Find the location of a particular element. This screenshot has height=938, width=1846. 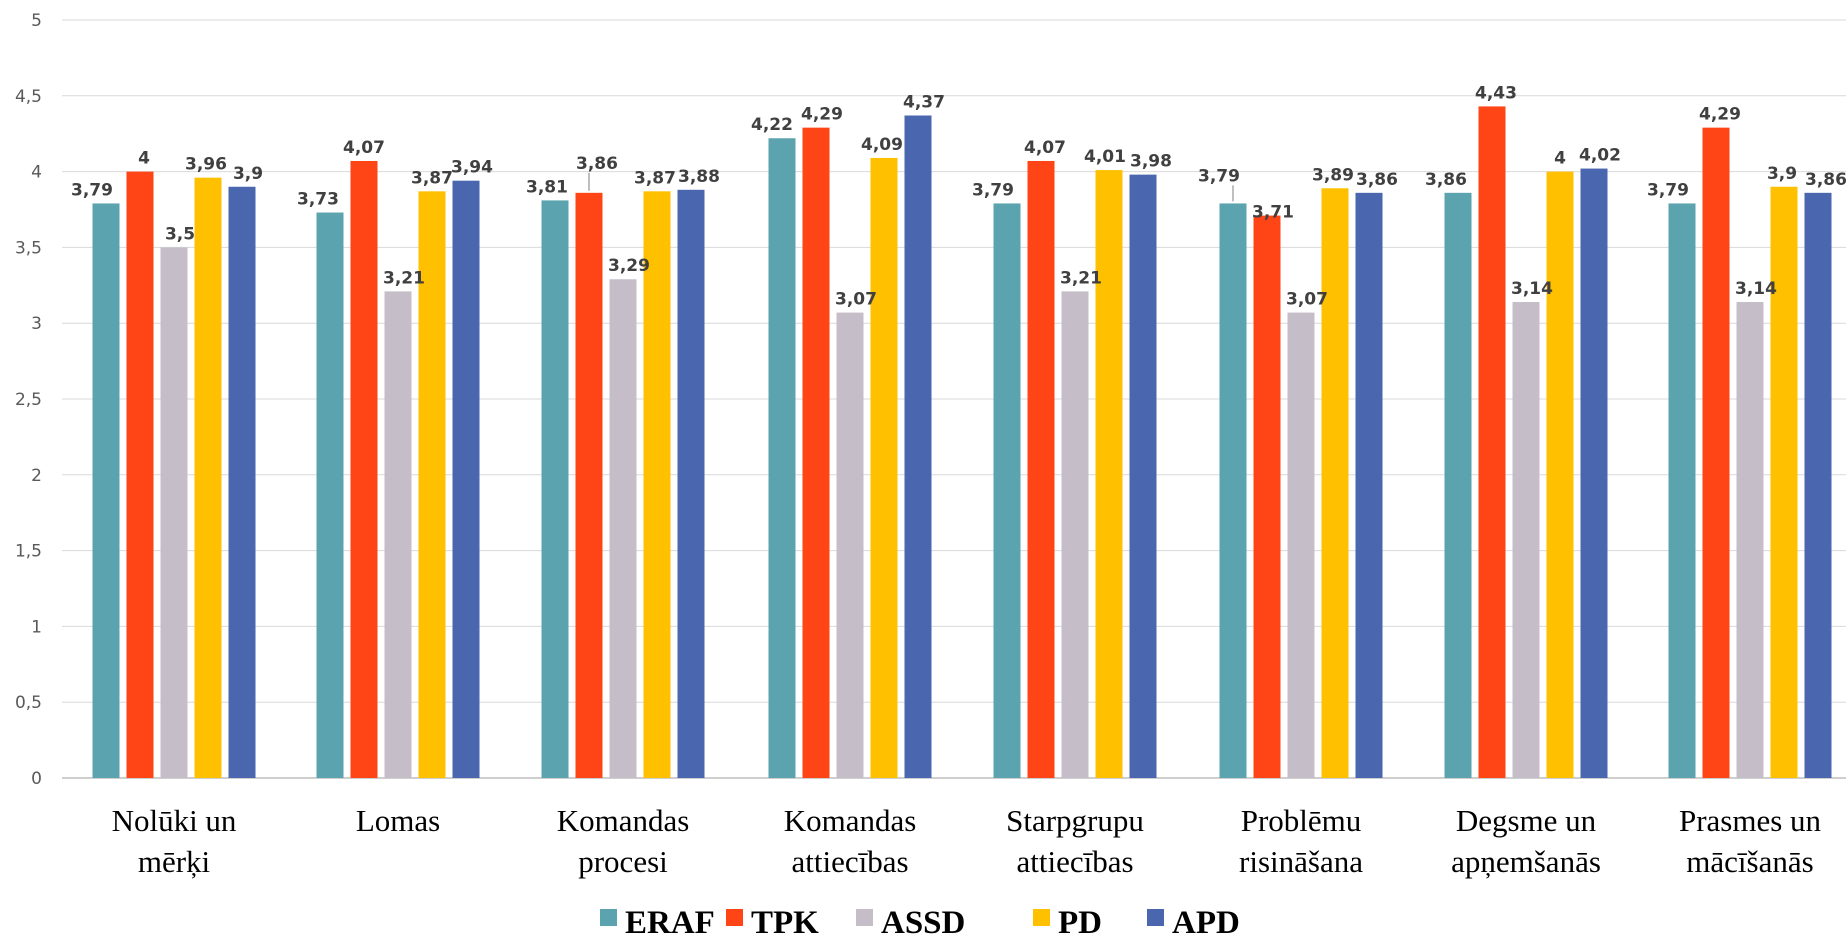

y-tick-label: 3,5 is located at coordinates (28, 248).